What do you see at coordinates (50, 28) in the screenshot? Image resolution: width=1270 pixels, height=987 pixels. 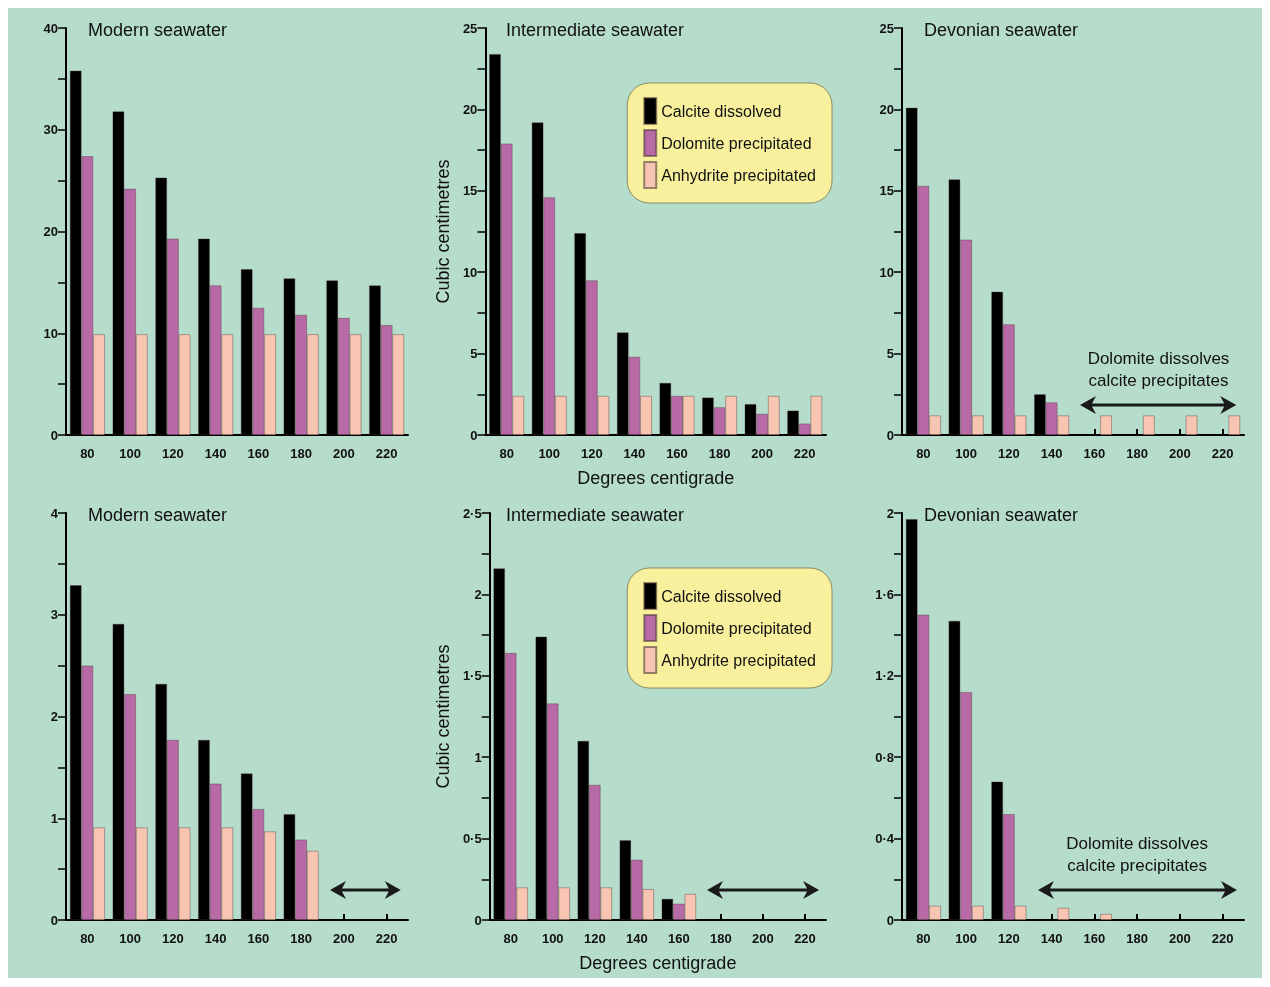 I see `y-tick-label: 40` at bounding box center [50, 28].